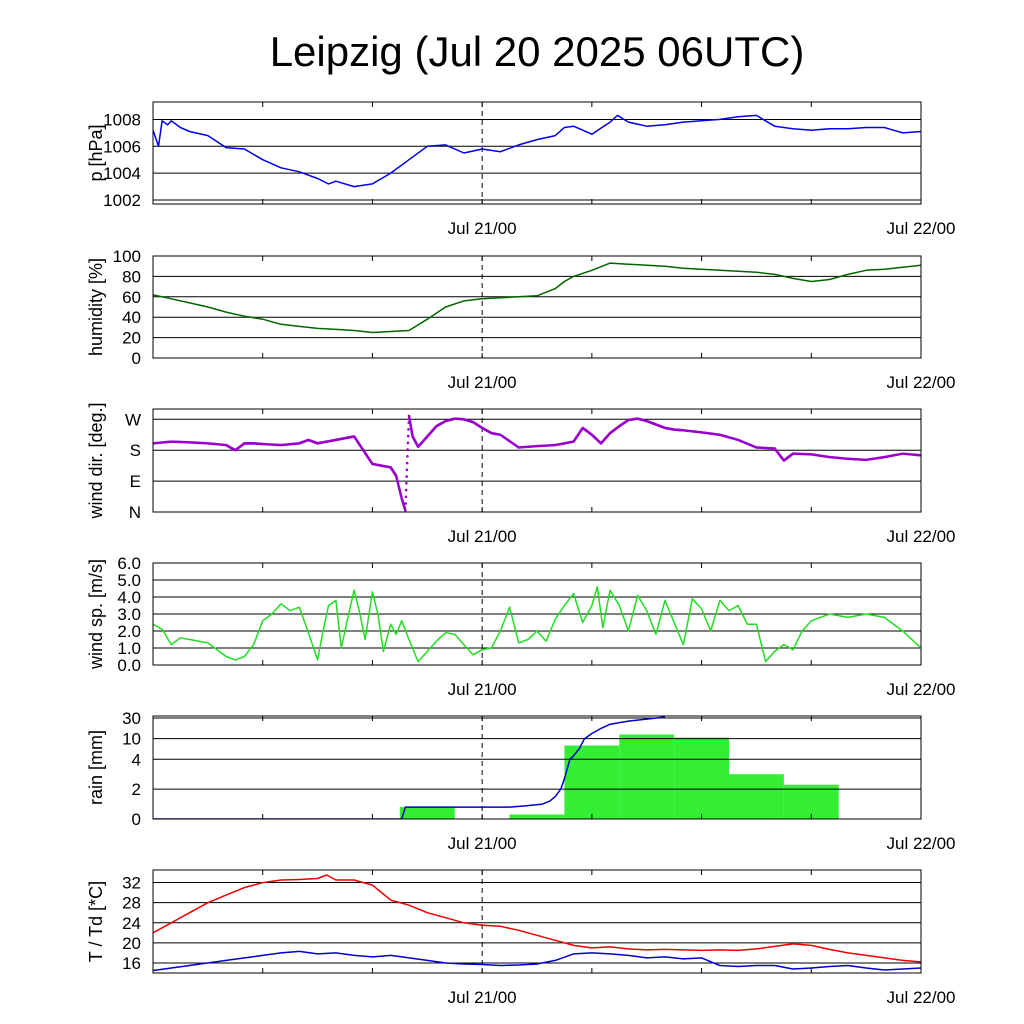 This screenshot has height=1024, width=1024. What do you see at coordinates (129, 614) in the screenshot?
I see `y-tick-label: 3.0` at bounding box center [129, 614].